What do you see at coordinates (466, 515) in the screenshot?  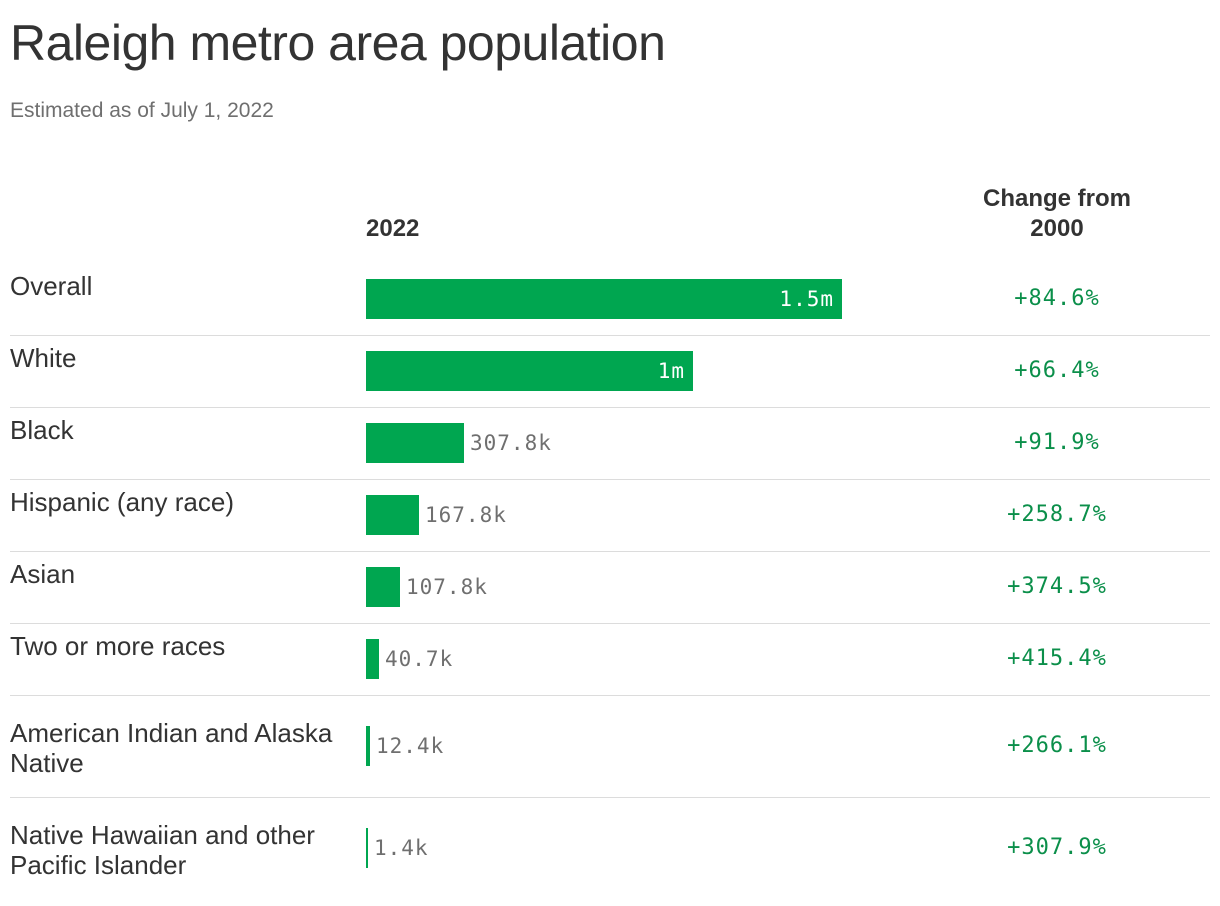 I see `value-label: 167.8k` at bounding box center [466, 515].